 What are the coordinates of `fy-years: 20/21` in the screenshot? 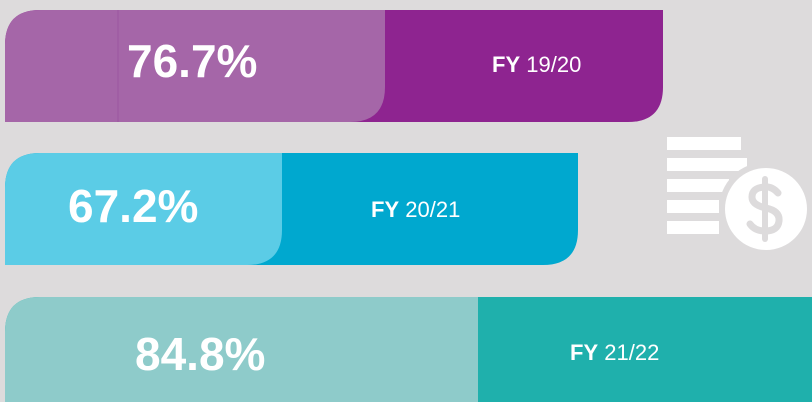 It's located at (432, 209).